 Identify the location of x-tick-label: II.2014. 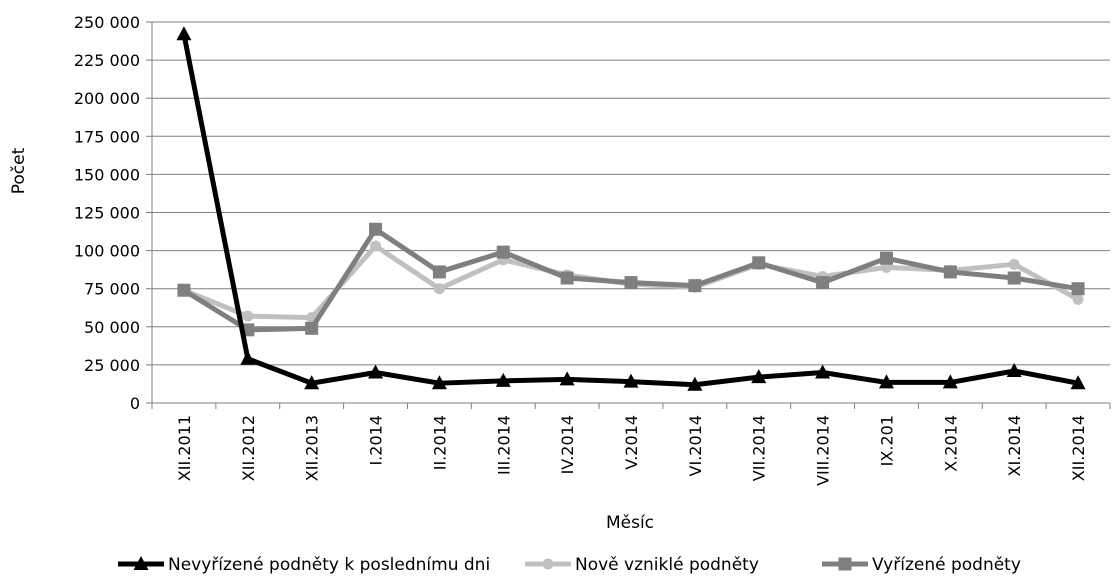
(439, 442).